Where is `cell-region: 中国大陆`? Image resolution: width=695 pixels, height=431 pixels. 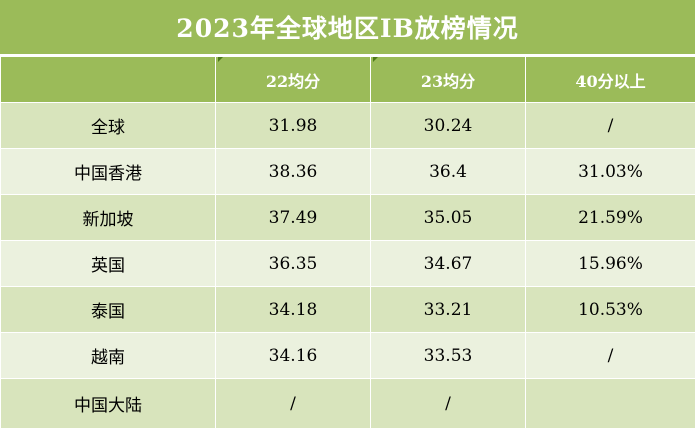
cell-region: 中国大陆 is located at coordinates (108, 403).